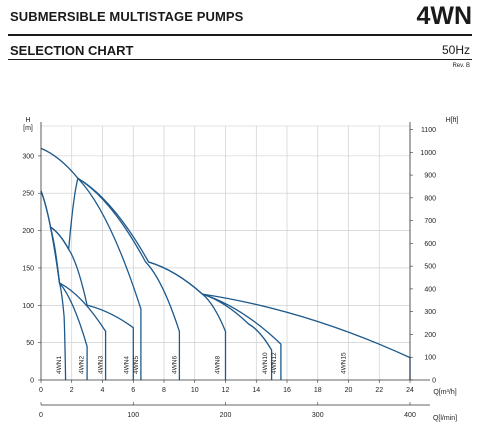 The height and width of the screenshot is (442, 480). What do you see at coordinates (127, 16) in the screenshot?
I see `page-title: SUBMERSIBLE MULTISTAGE PUMPS` at bounding box center [127, 16].